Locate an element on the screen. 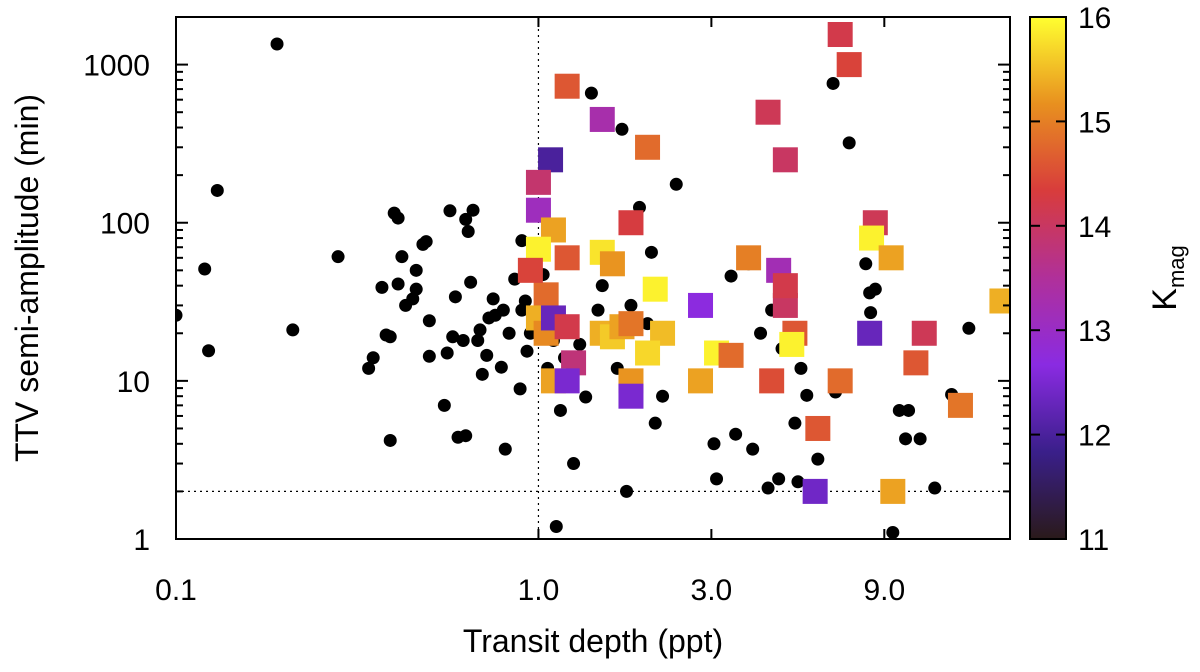 The width and height of the screenshot is (1200, 672). colorbar-label-sub: mag is located at coordinates (1176, 266).